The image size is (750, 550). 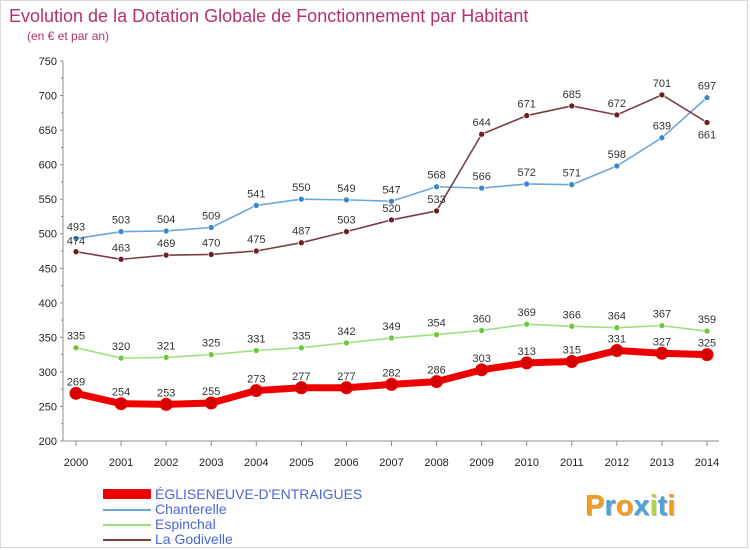 I want to click on data-label-espinchal: 325, so click(x=211, y=344).